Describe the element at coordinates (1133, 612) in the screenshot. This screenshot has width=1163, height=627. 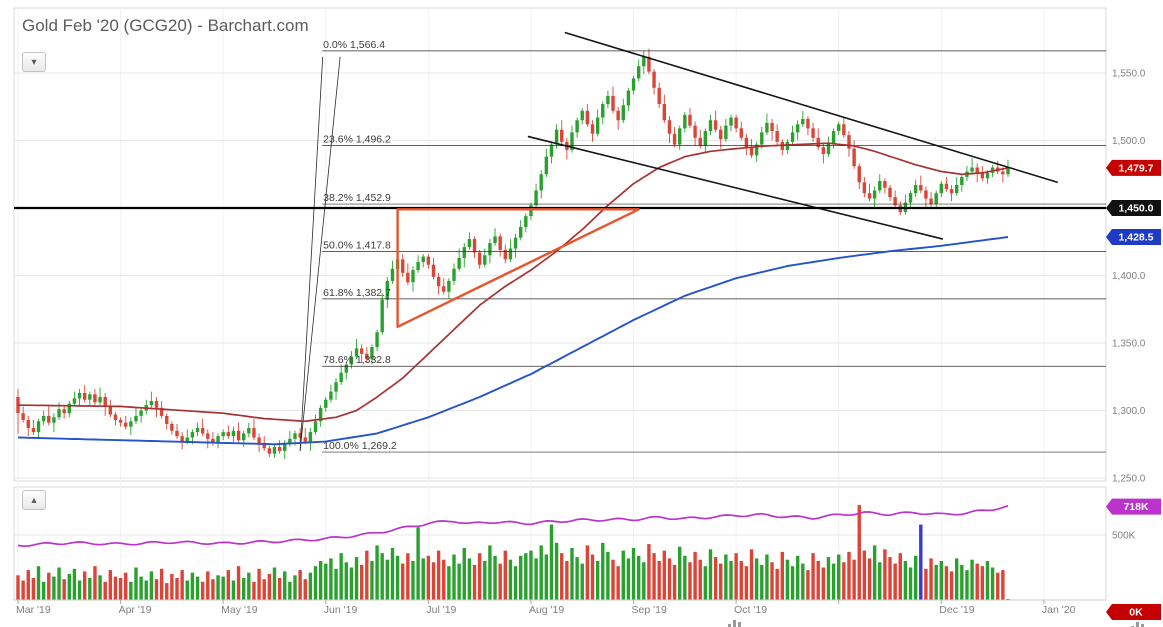
I see `volume-badge: 0K` at that location.